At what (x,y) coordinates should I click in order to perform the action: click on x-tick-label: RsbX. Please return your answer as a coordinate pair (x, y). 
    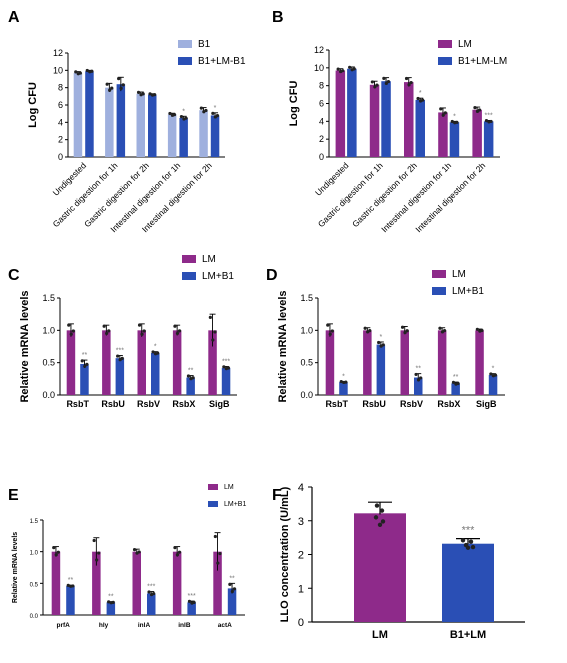
    Looking at the image, I should click on (448, 404).